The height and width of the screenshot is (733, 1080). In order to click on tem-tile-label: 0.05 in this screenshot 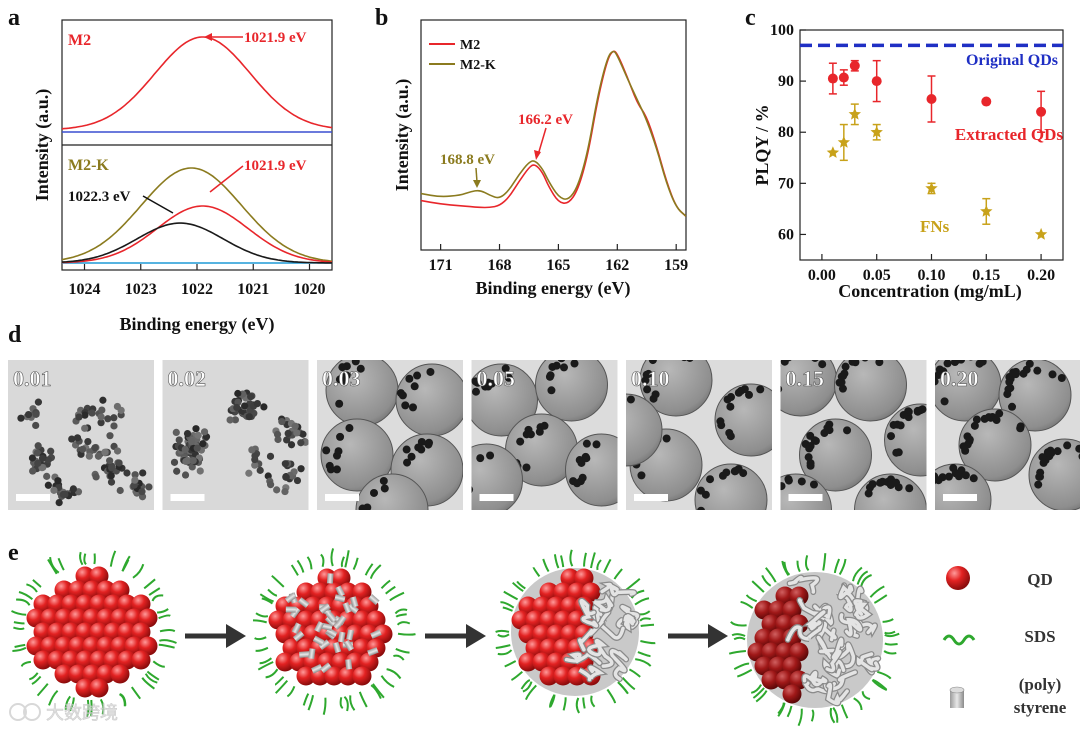, I will do `click(496, 378)`.